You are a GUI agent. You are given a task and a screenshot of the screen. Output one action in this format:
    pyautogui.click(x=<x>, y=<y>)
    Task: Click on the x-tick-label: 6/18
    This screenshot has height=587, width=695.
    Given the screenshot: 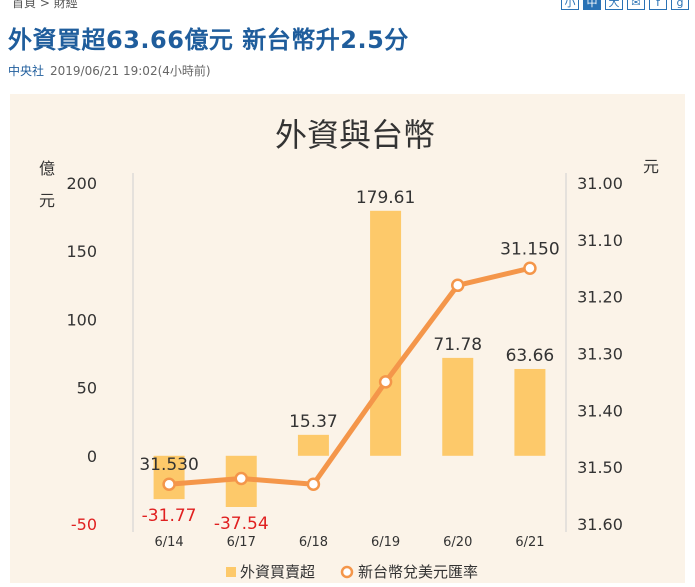 What is the action you would take?
    pyautogui.click(x=313, y=542)
    